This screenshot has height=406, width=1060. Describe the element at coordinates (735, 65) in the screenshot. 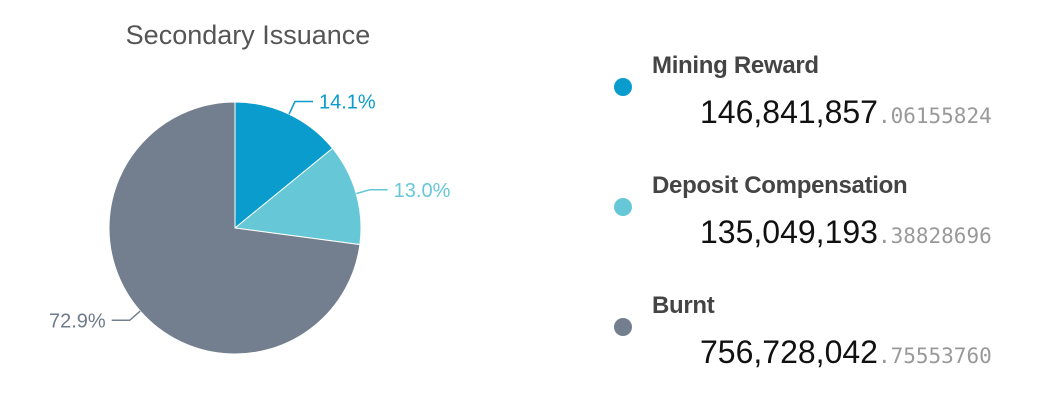

I see `legend-label: Mining Reward` at that location.